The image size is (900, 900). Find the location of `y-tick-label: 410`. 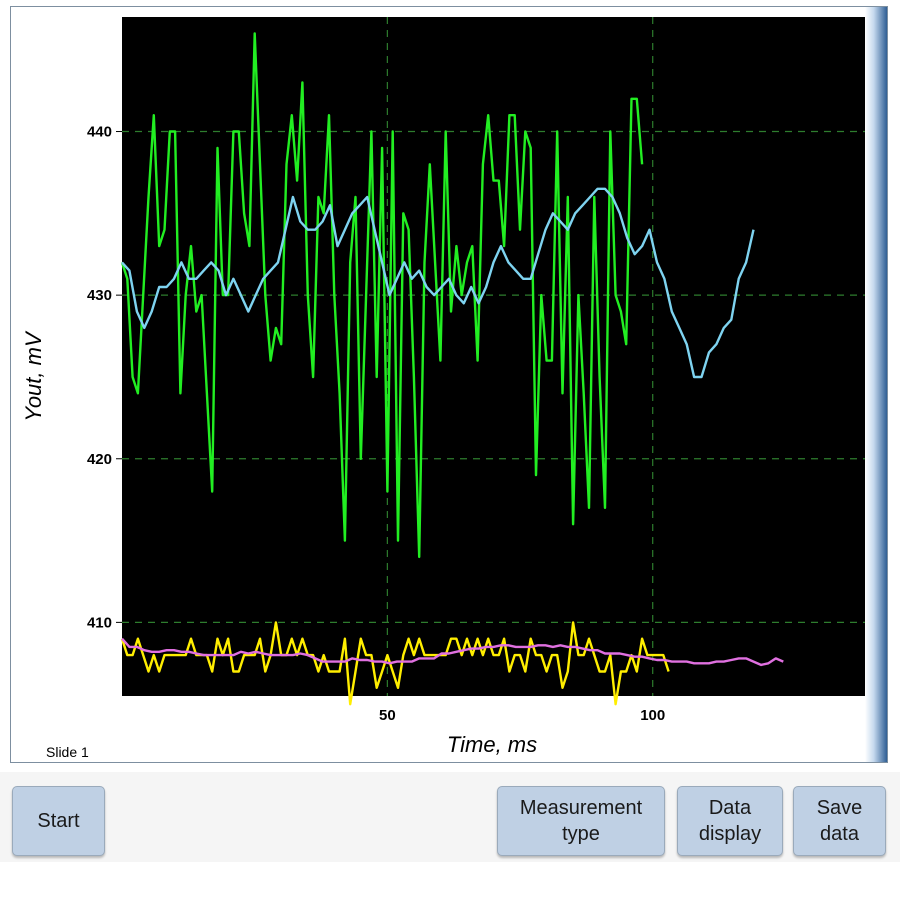

y-tick-label: 410 is located at coordinates (99, 622).